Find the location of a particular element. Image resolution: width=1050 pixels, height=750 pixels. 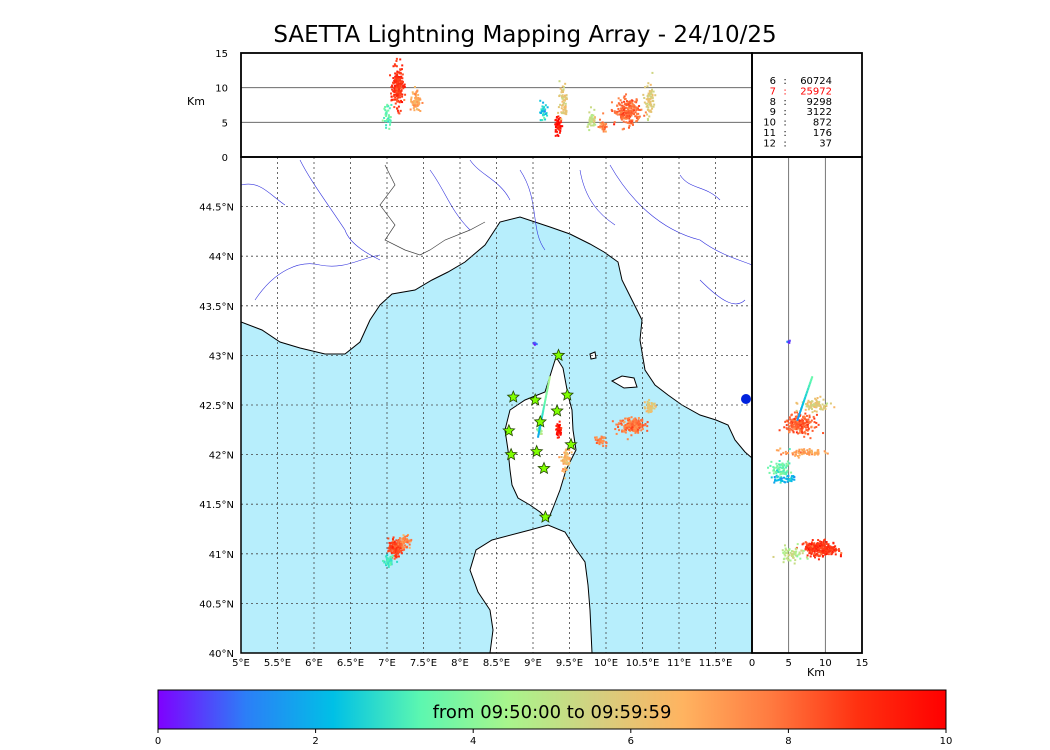

count-stations: 8 is located at coordinates (773, 102).